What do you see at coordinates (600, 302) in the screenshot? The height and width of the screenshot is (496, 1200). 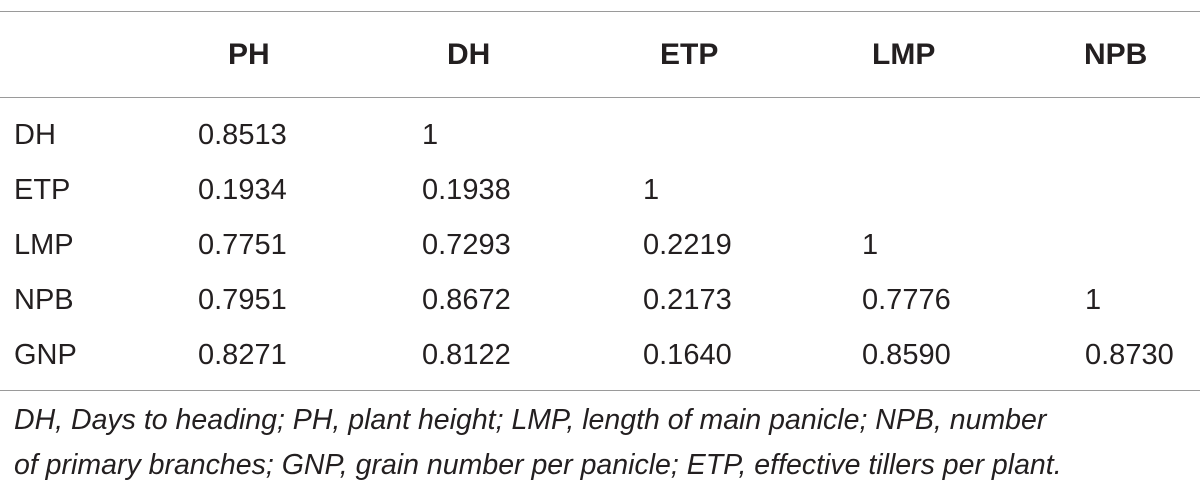 I see `table-row-npb: NPB 0.7951 0.8672 0.2173 0.7776 1` at bounding box center [600, 302].